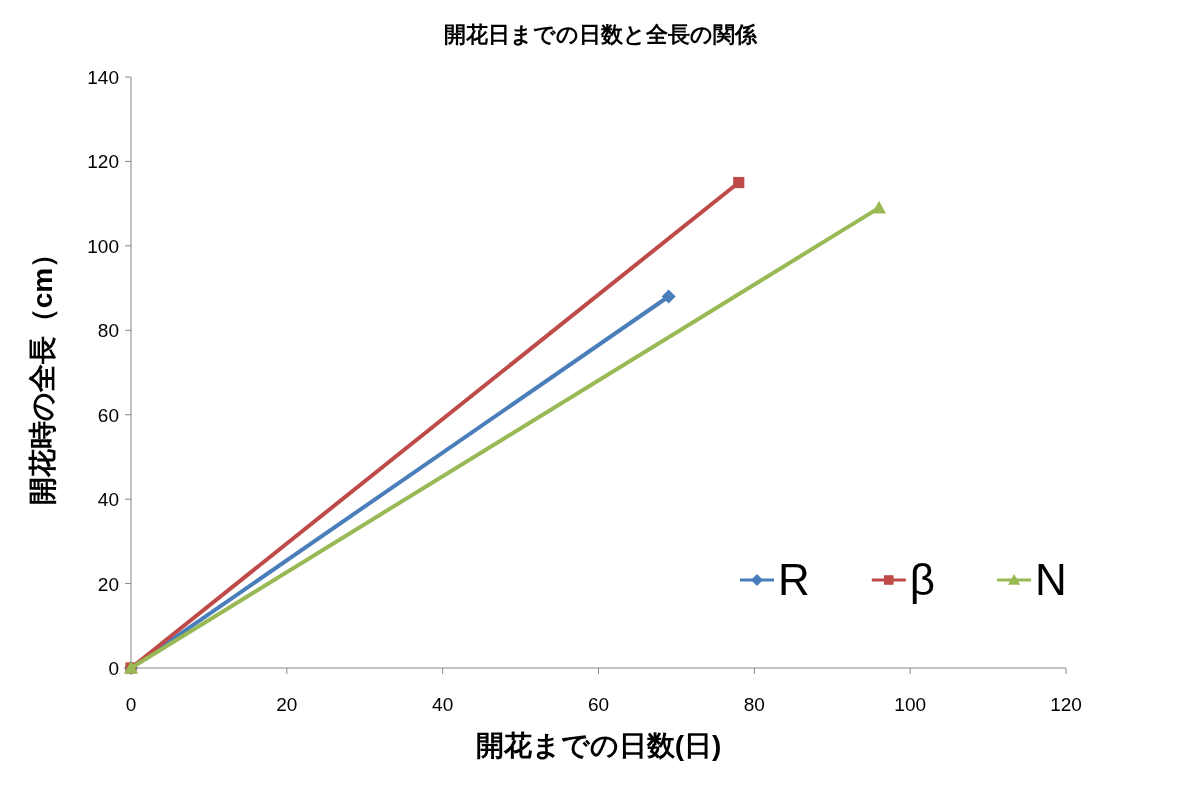 This screenshot has height=785, width=1200. What do you see at coordinates (443, 704) in the screenshot?
I see `x-tick-label: 40` at bounding box center [443, 704].